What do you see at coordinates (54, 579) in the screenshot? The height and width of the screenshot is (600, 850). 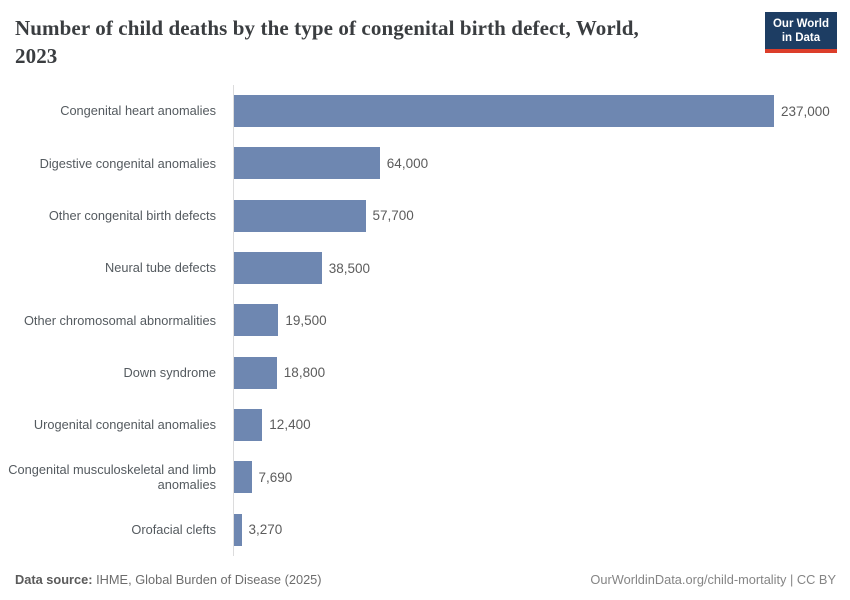 I see `data-source-label: Data source:` at bounding box center [54, 579].